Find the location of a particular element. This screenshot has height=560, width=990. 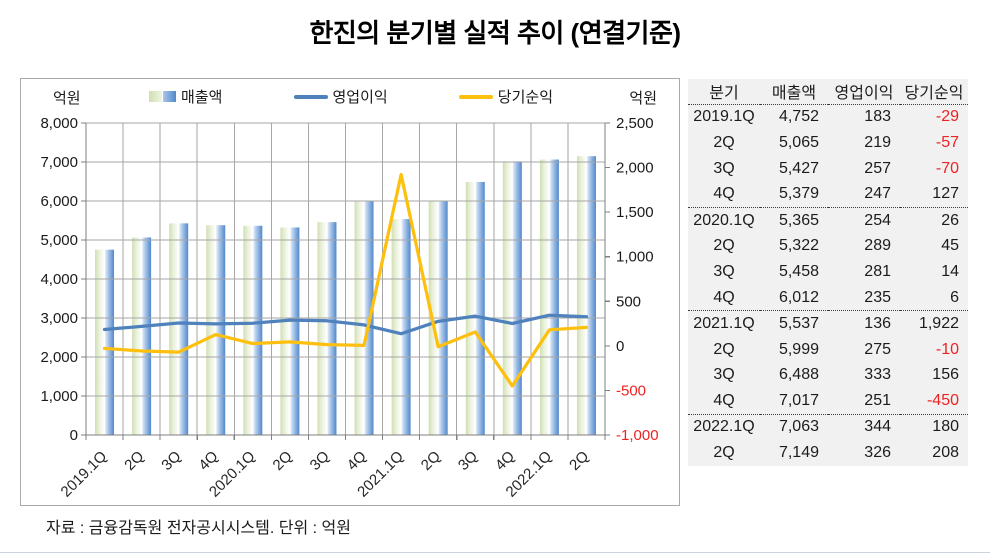

operating-profit-cell: 275 is located at coordinates (877, 349).